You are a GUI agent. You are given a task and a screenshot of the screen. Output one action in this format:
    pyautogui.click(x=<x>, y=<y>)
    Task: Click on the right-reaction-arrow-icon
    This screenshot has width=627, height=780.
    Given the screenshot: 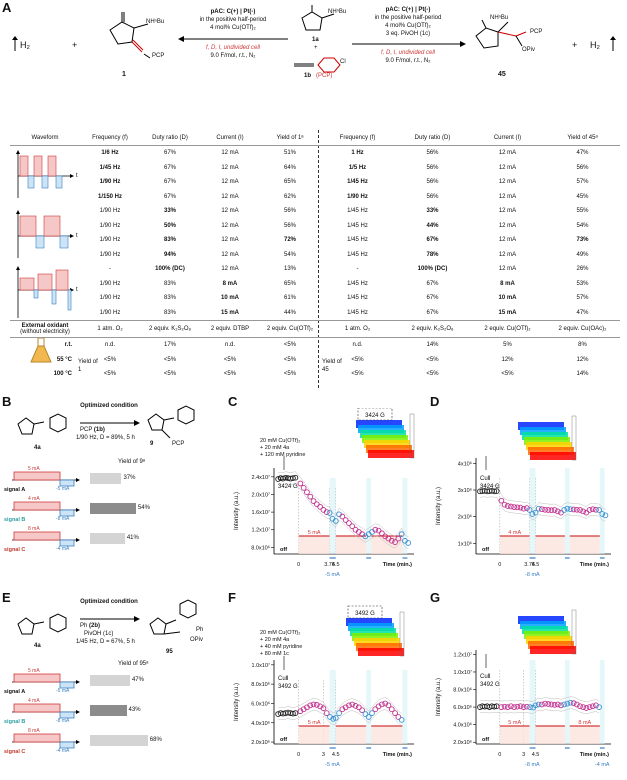 What is the action you would take?
    pyautogui.click(x=409, y=44)
    